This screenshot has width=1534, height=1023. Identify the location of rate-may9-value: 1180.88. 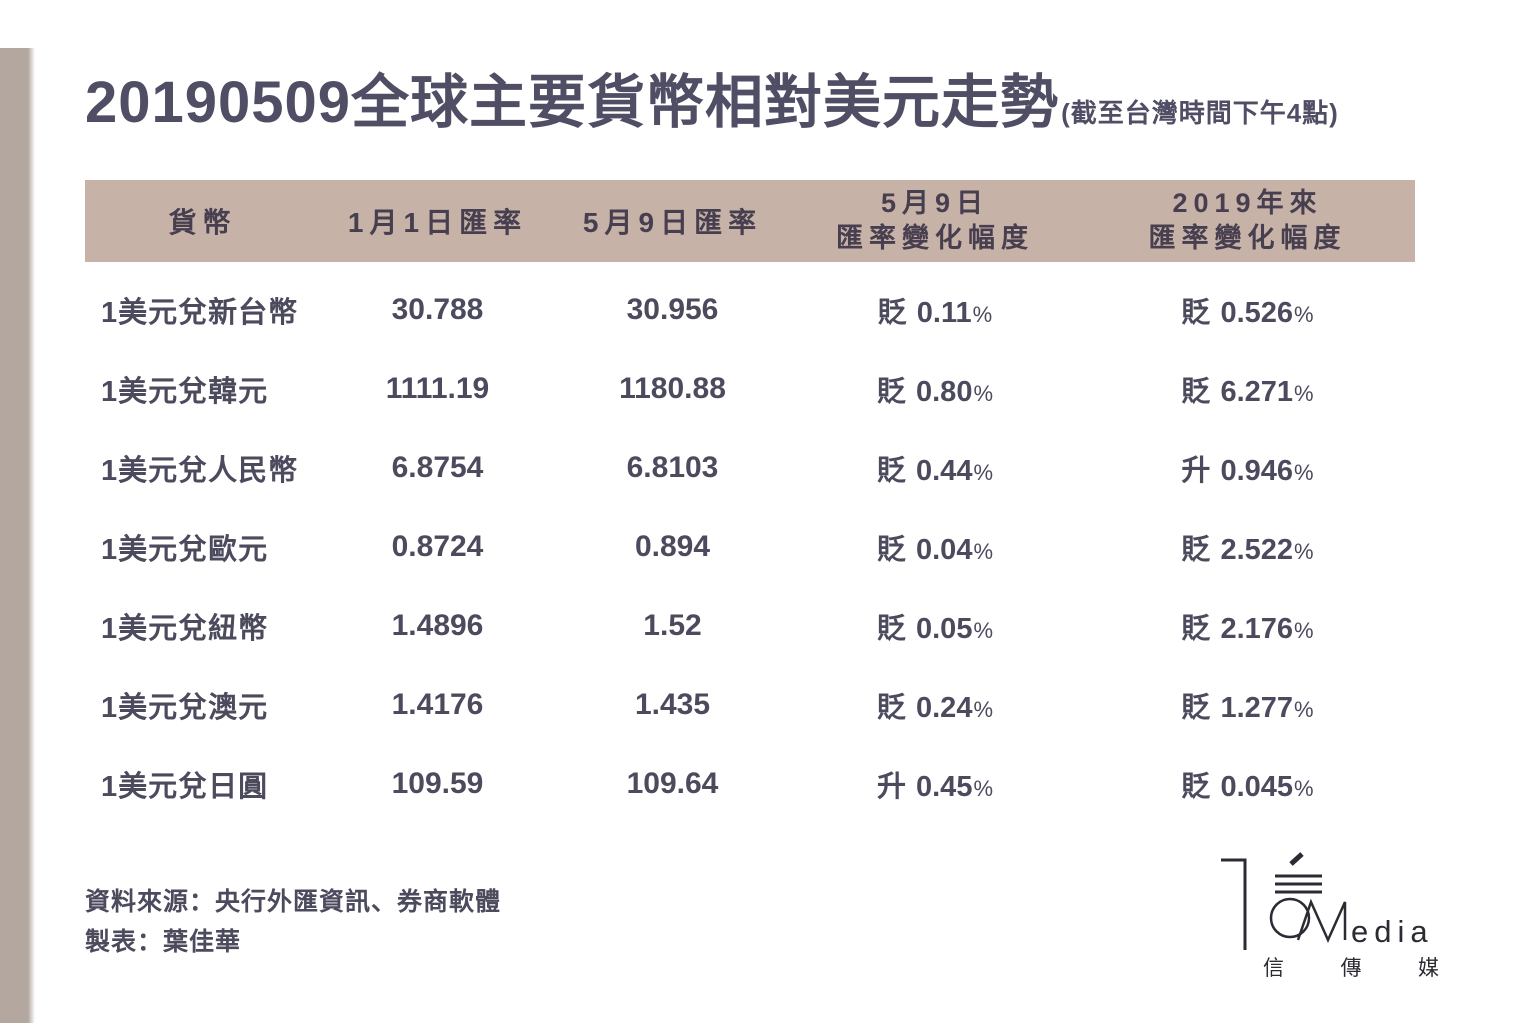
(672, 388).